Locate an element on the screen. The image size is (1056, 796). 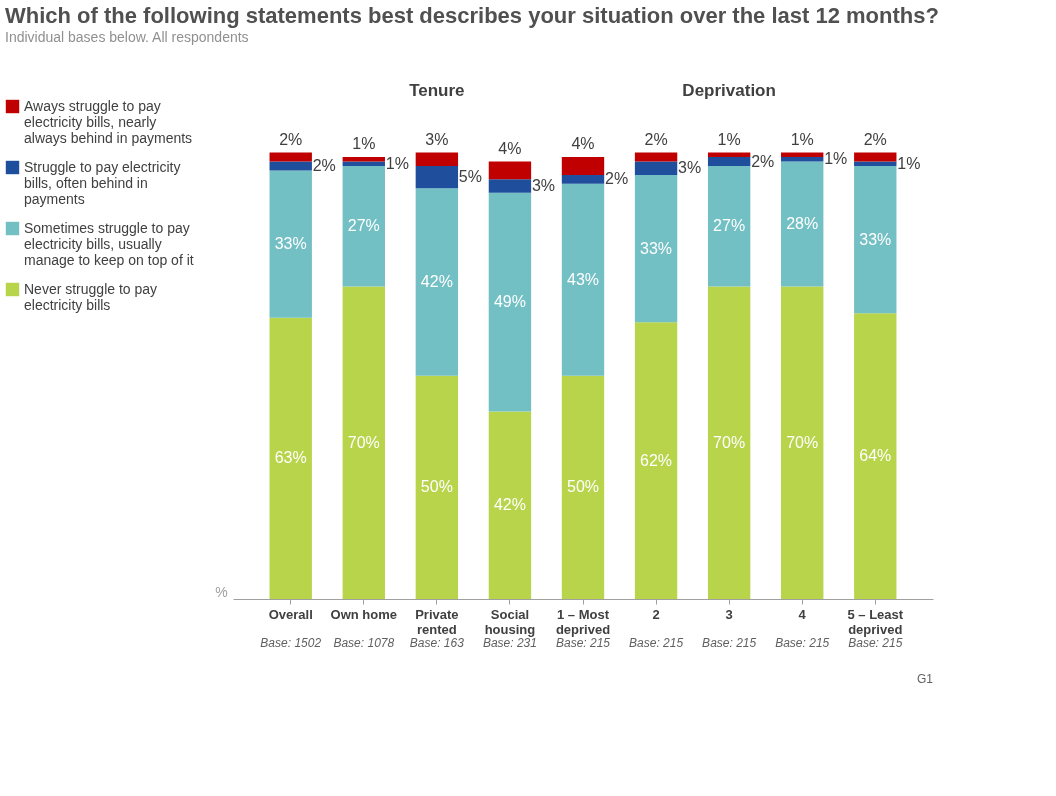
x-tick-label: 5 – Least deprived is located at coordinates (875, 621).